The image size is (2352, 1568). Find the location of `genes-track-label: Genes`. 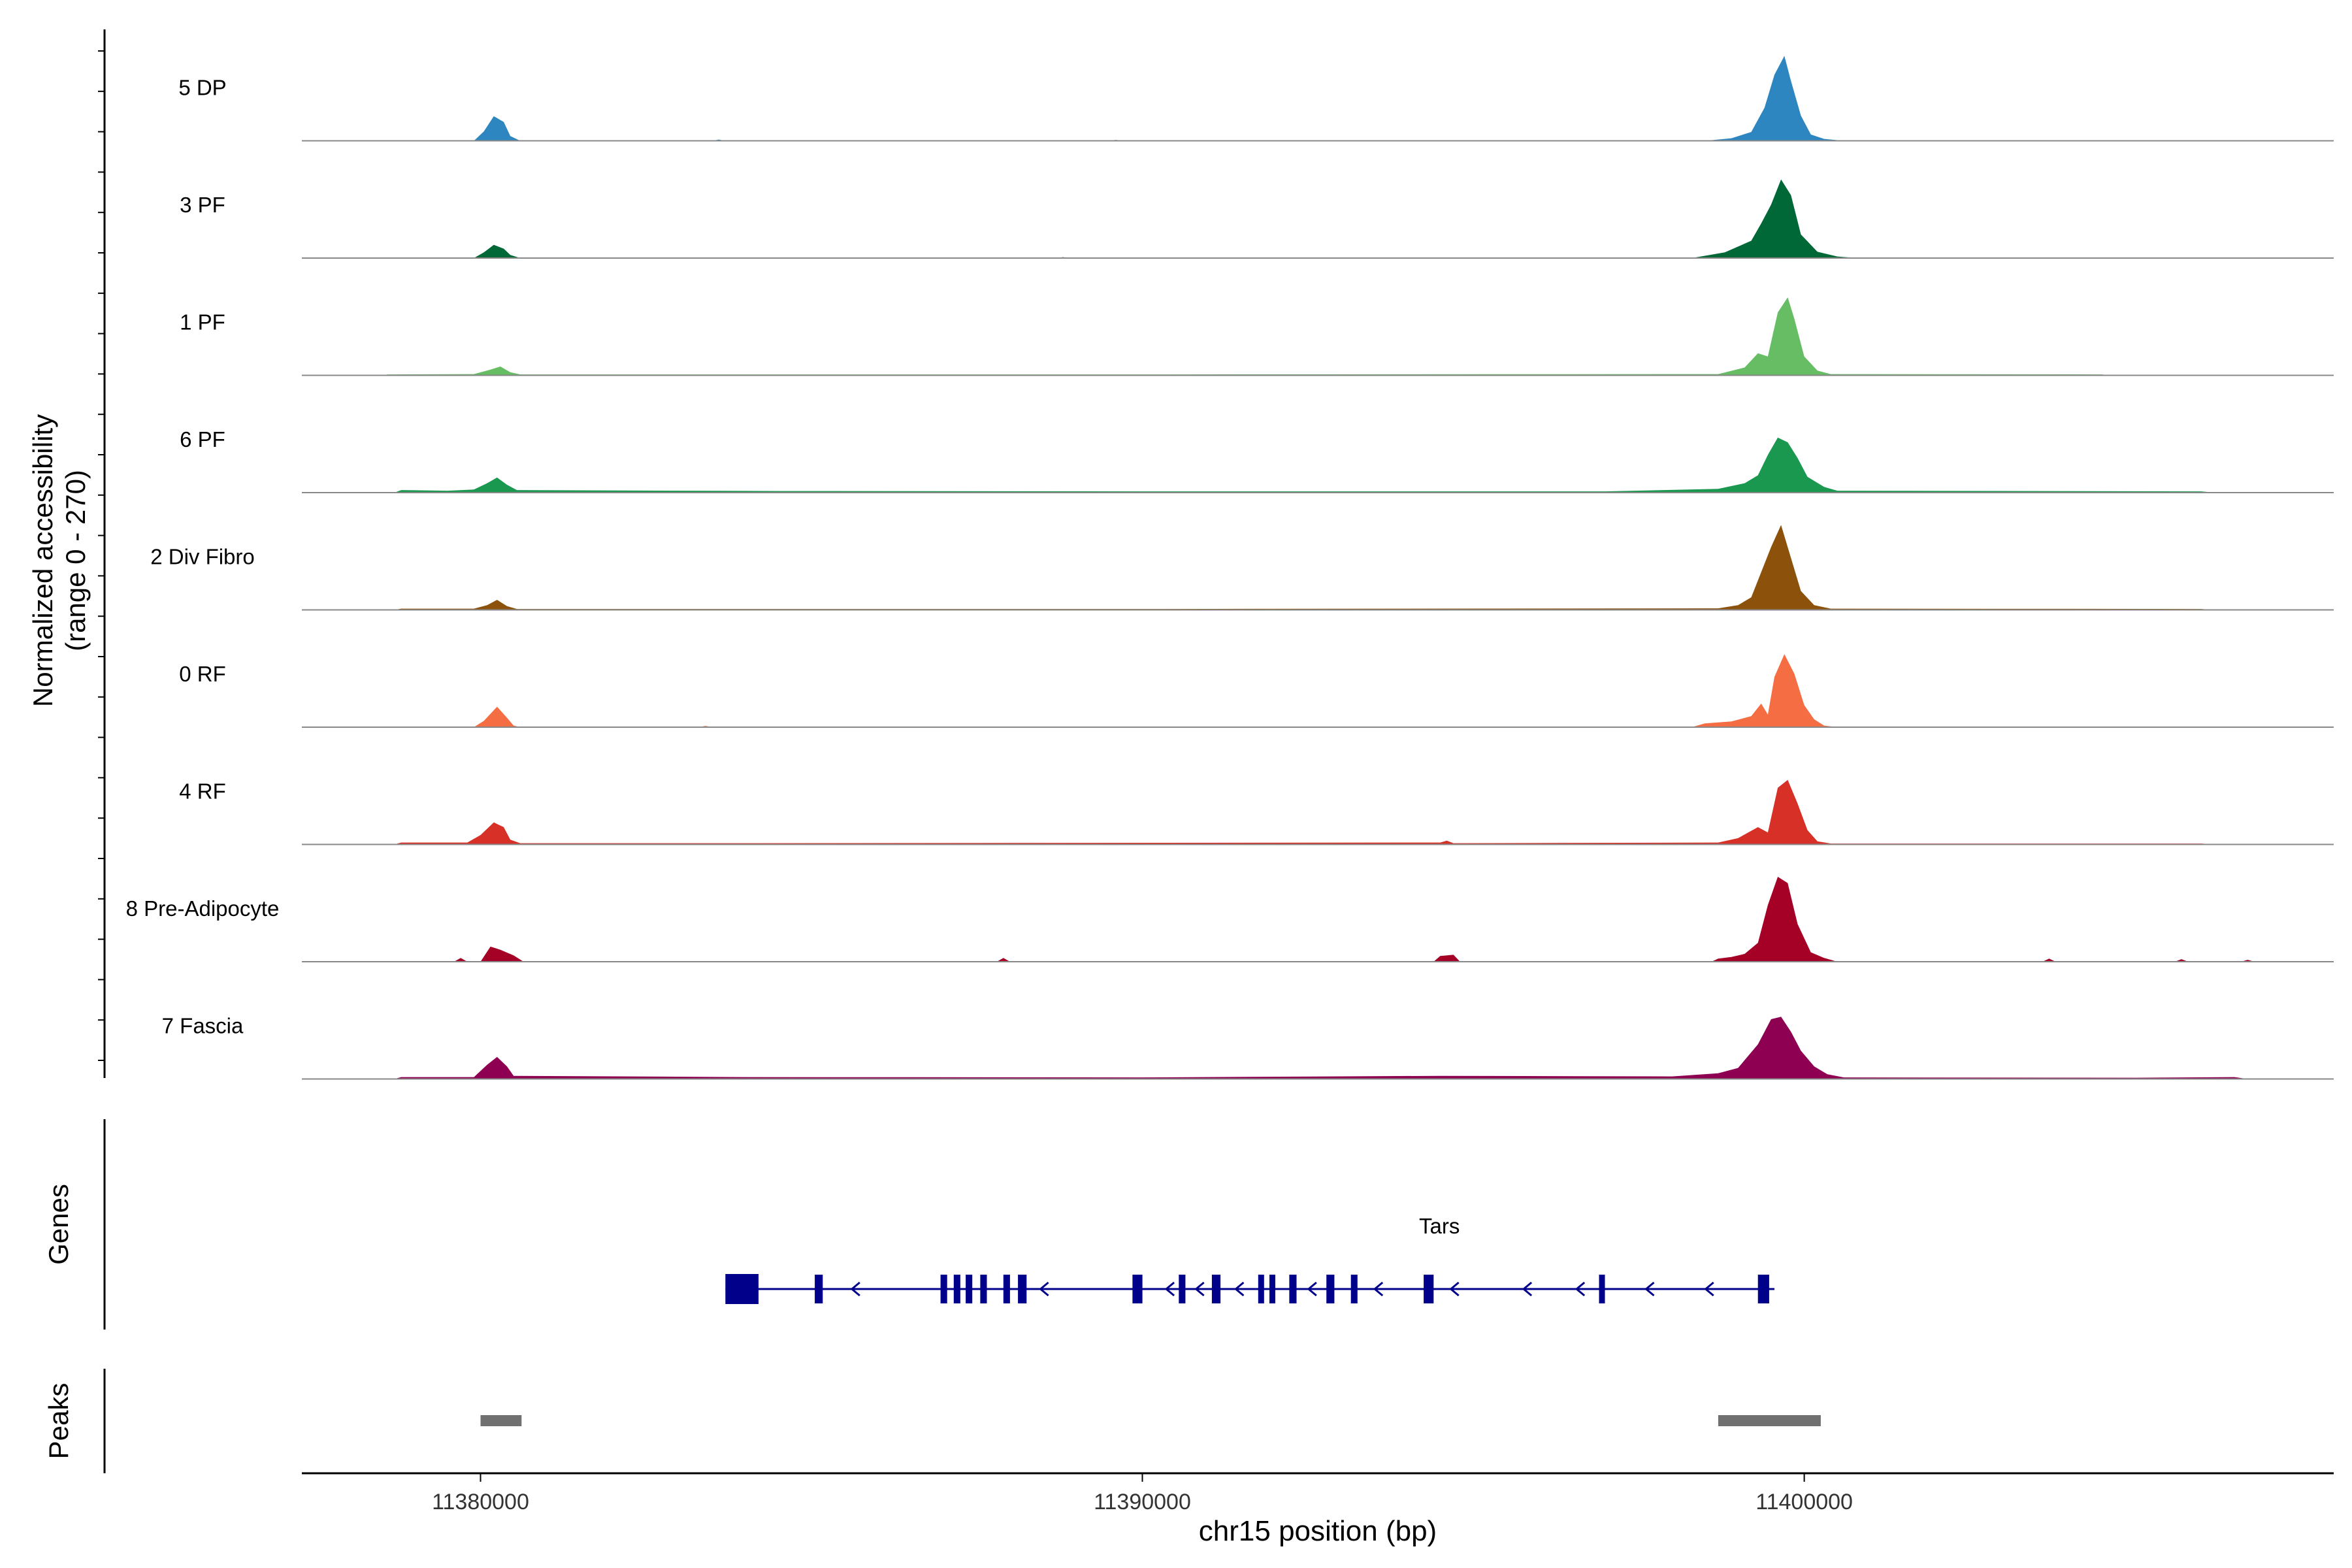

genes-track-label: Genes is located at coordinates (58, 1224).